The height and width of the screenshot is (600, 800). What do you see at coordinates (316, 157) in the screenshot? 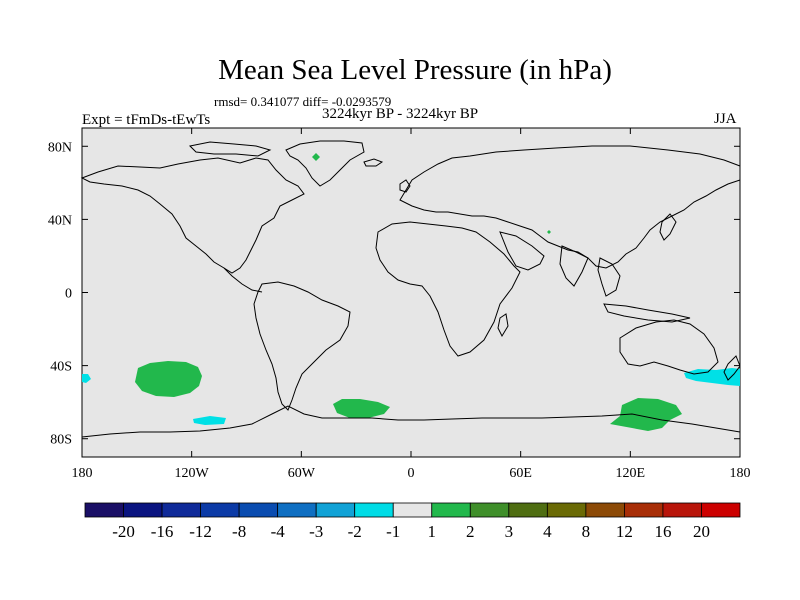
I see `anomaly-greenland-positive` at bounding box center [316, 157].